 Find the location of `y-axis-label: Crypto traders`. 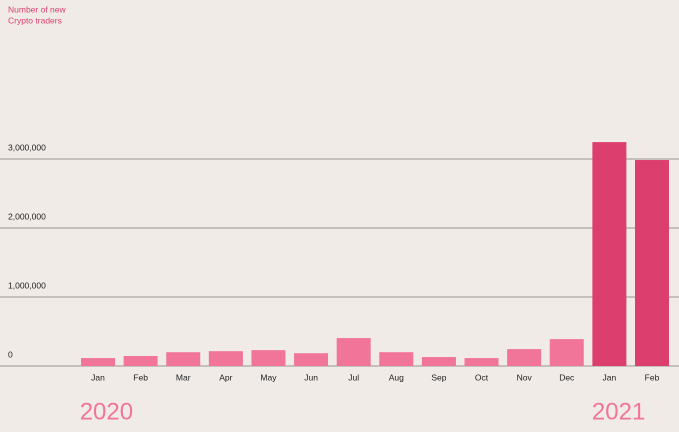

y-axis-label: Crypto traders is located at coordinates (35, 20).